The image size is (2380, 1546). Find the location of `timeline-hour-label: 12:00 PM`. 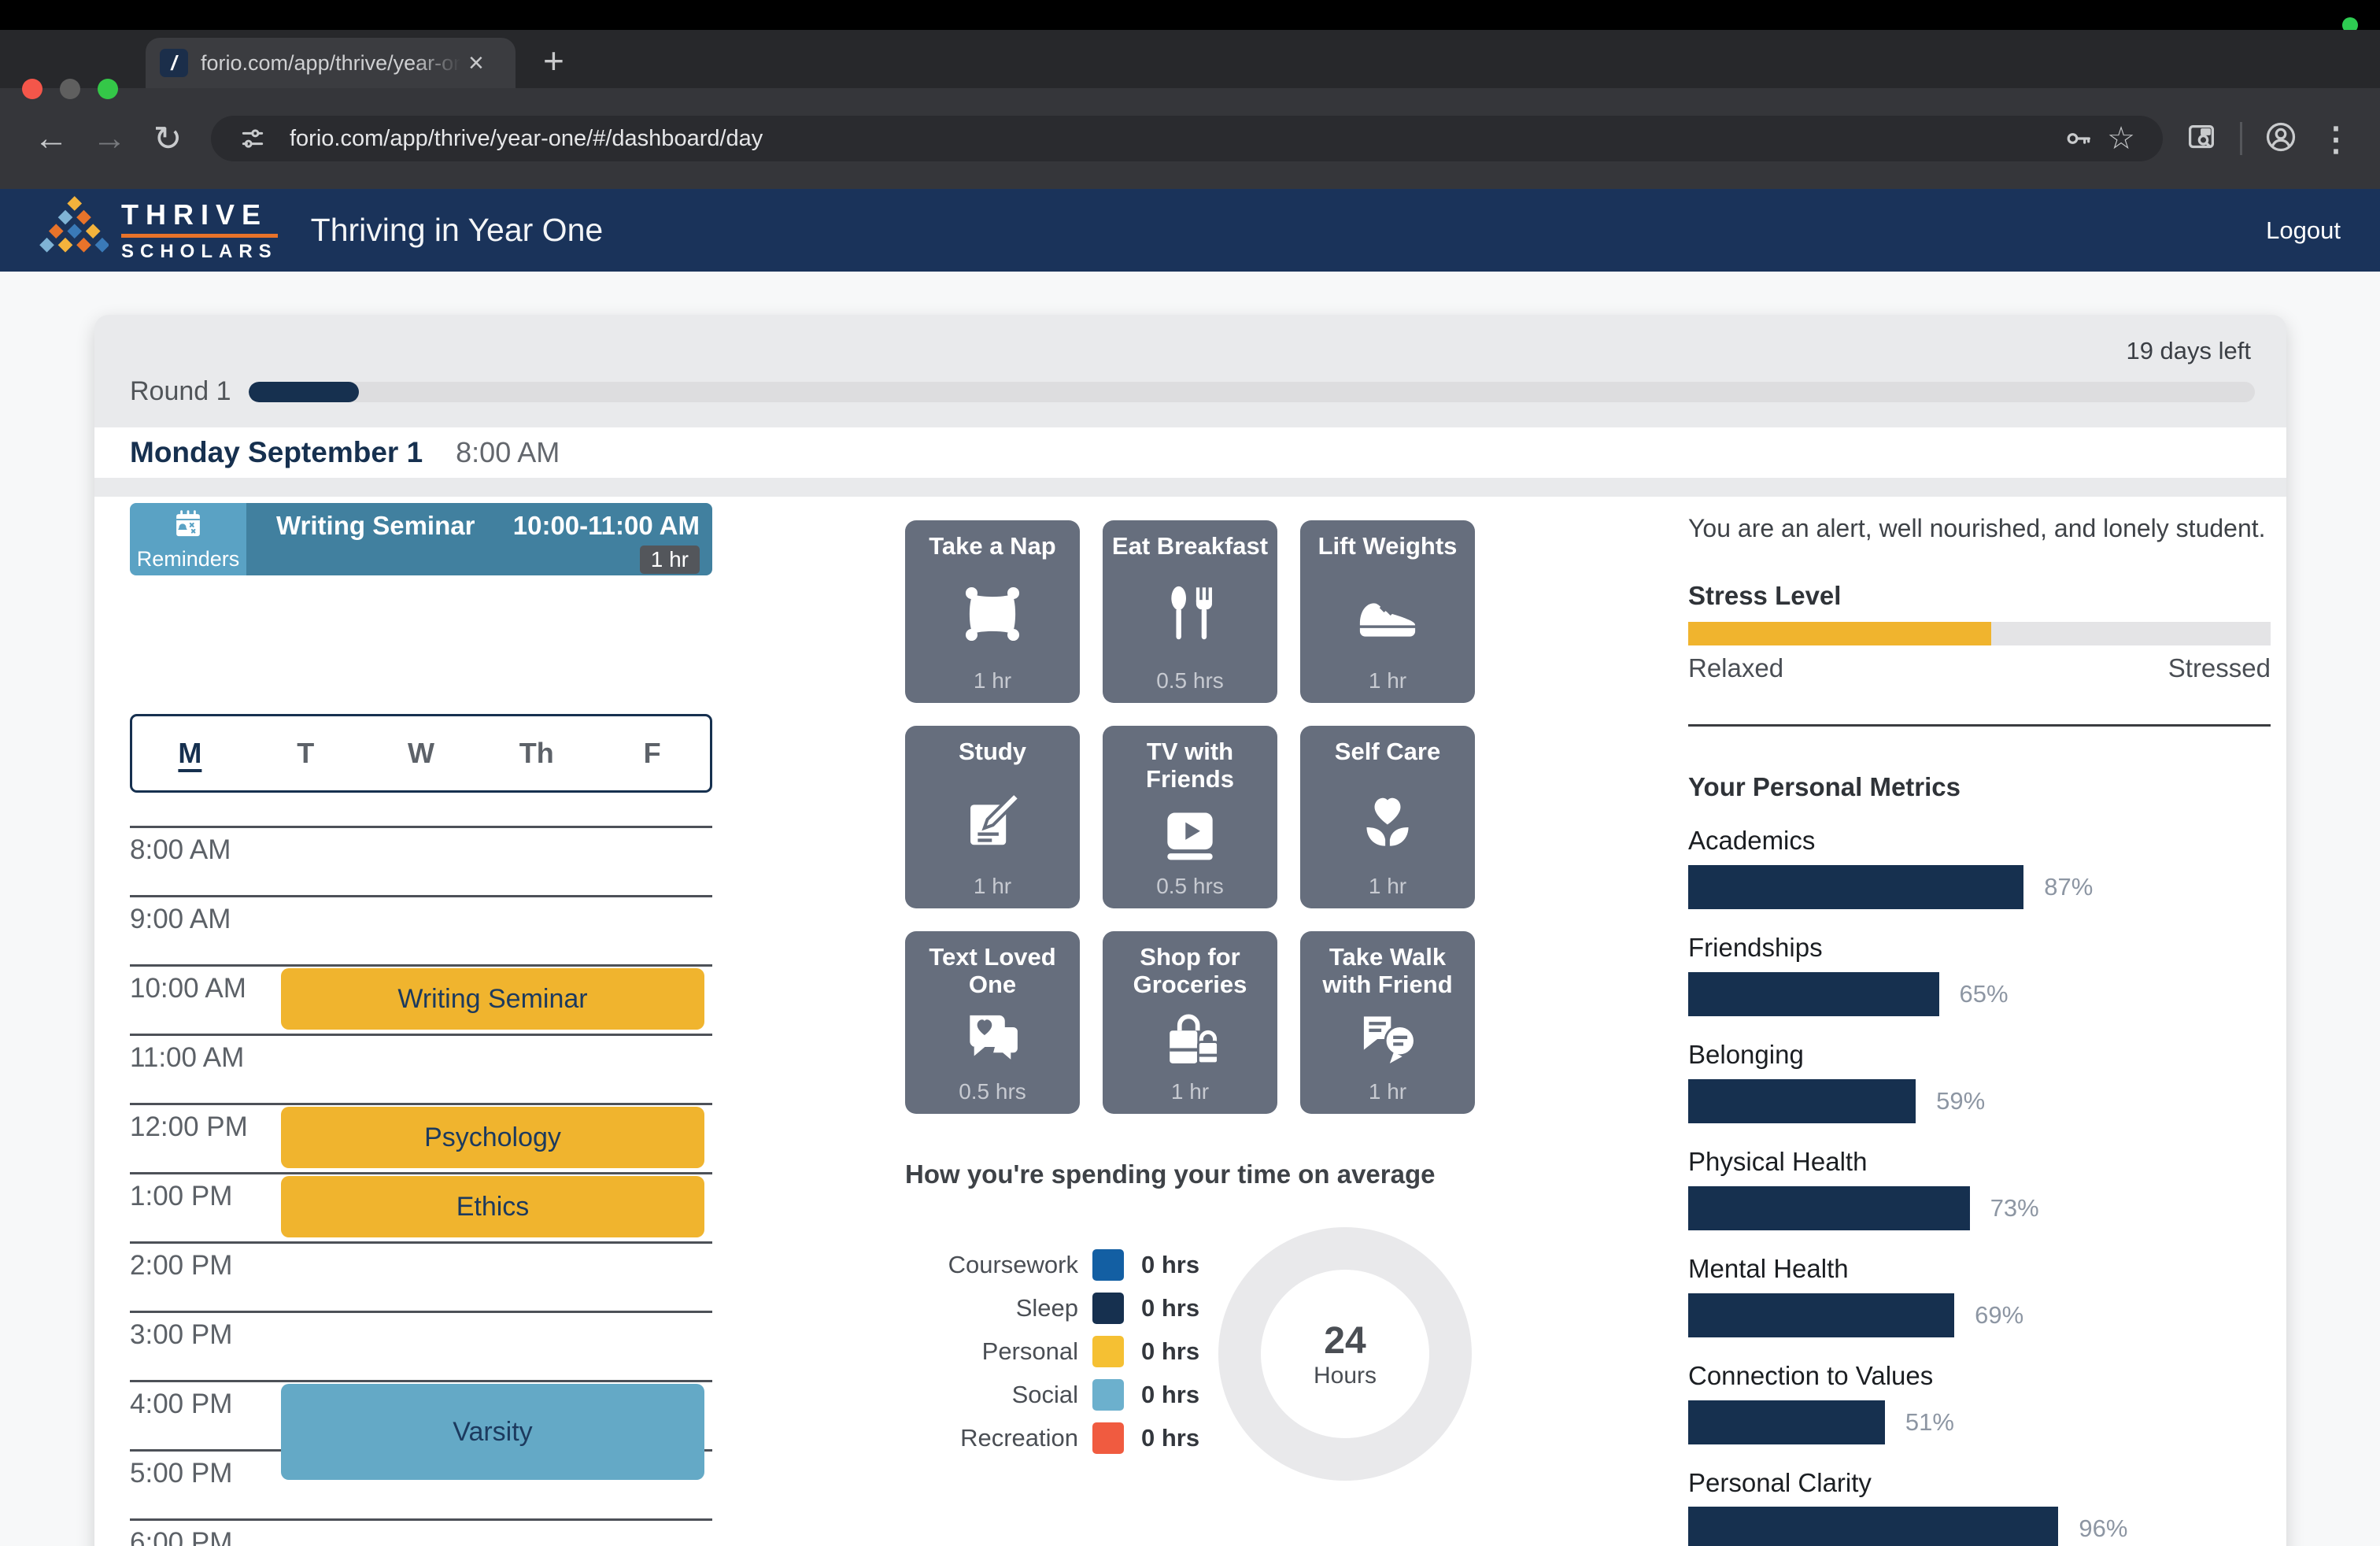

timeline-hour-label: 12:00 PM is located at coordinates (189, 1126).